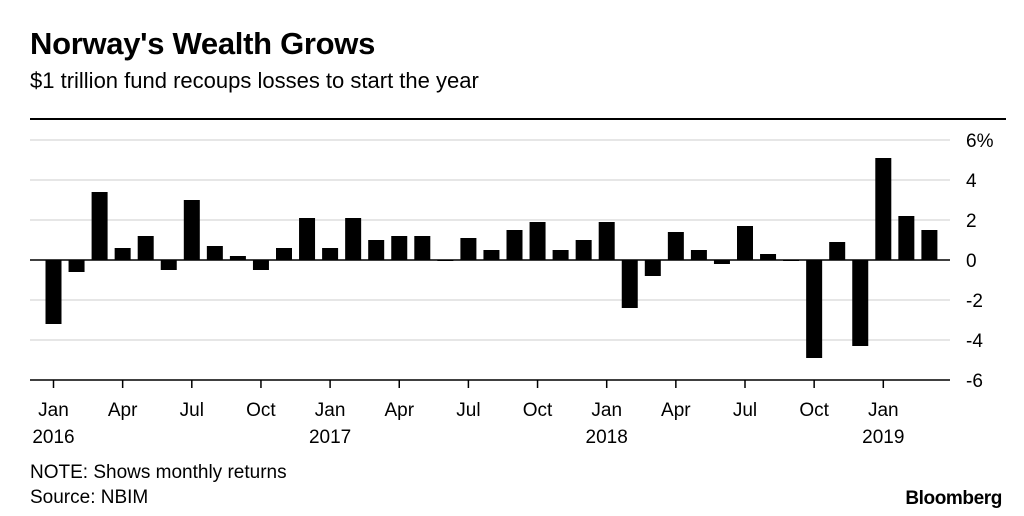 This screenshot has height=516, width=1024. What do you see at coordinates (974, 341) in the screenshot?
I see `y-tick-label: -4` at bounding box center [974, 341].